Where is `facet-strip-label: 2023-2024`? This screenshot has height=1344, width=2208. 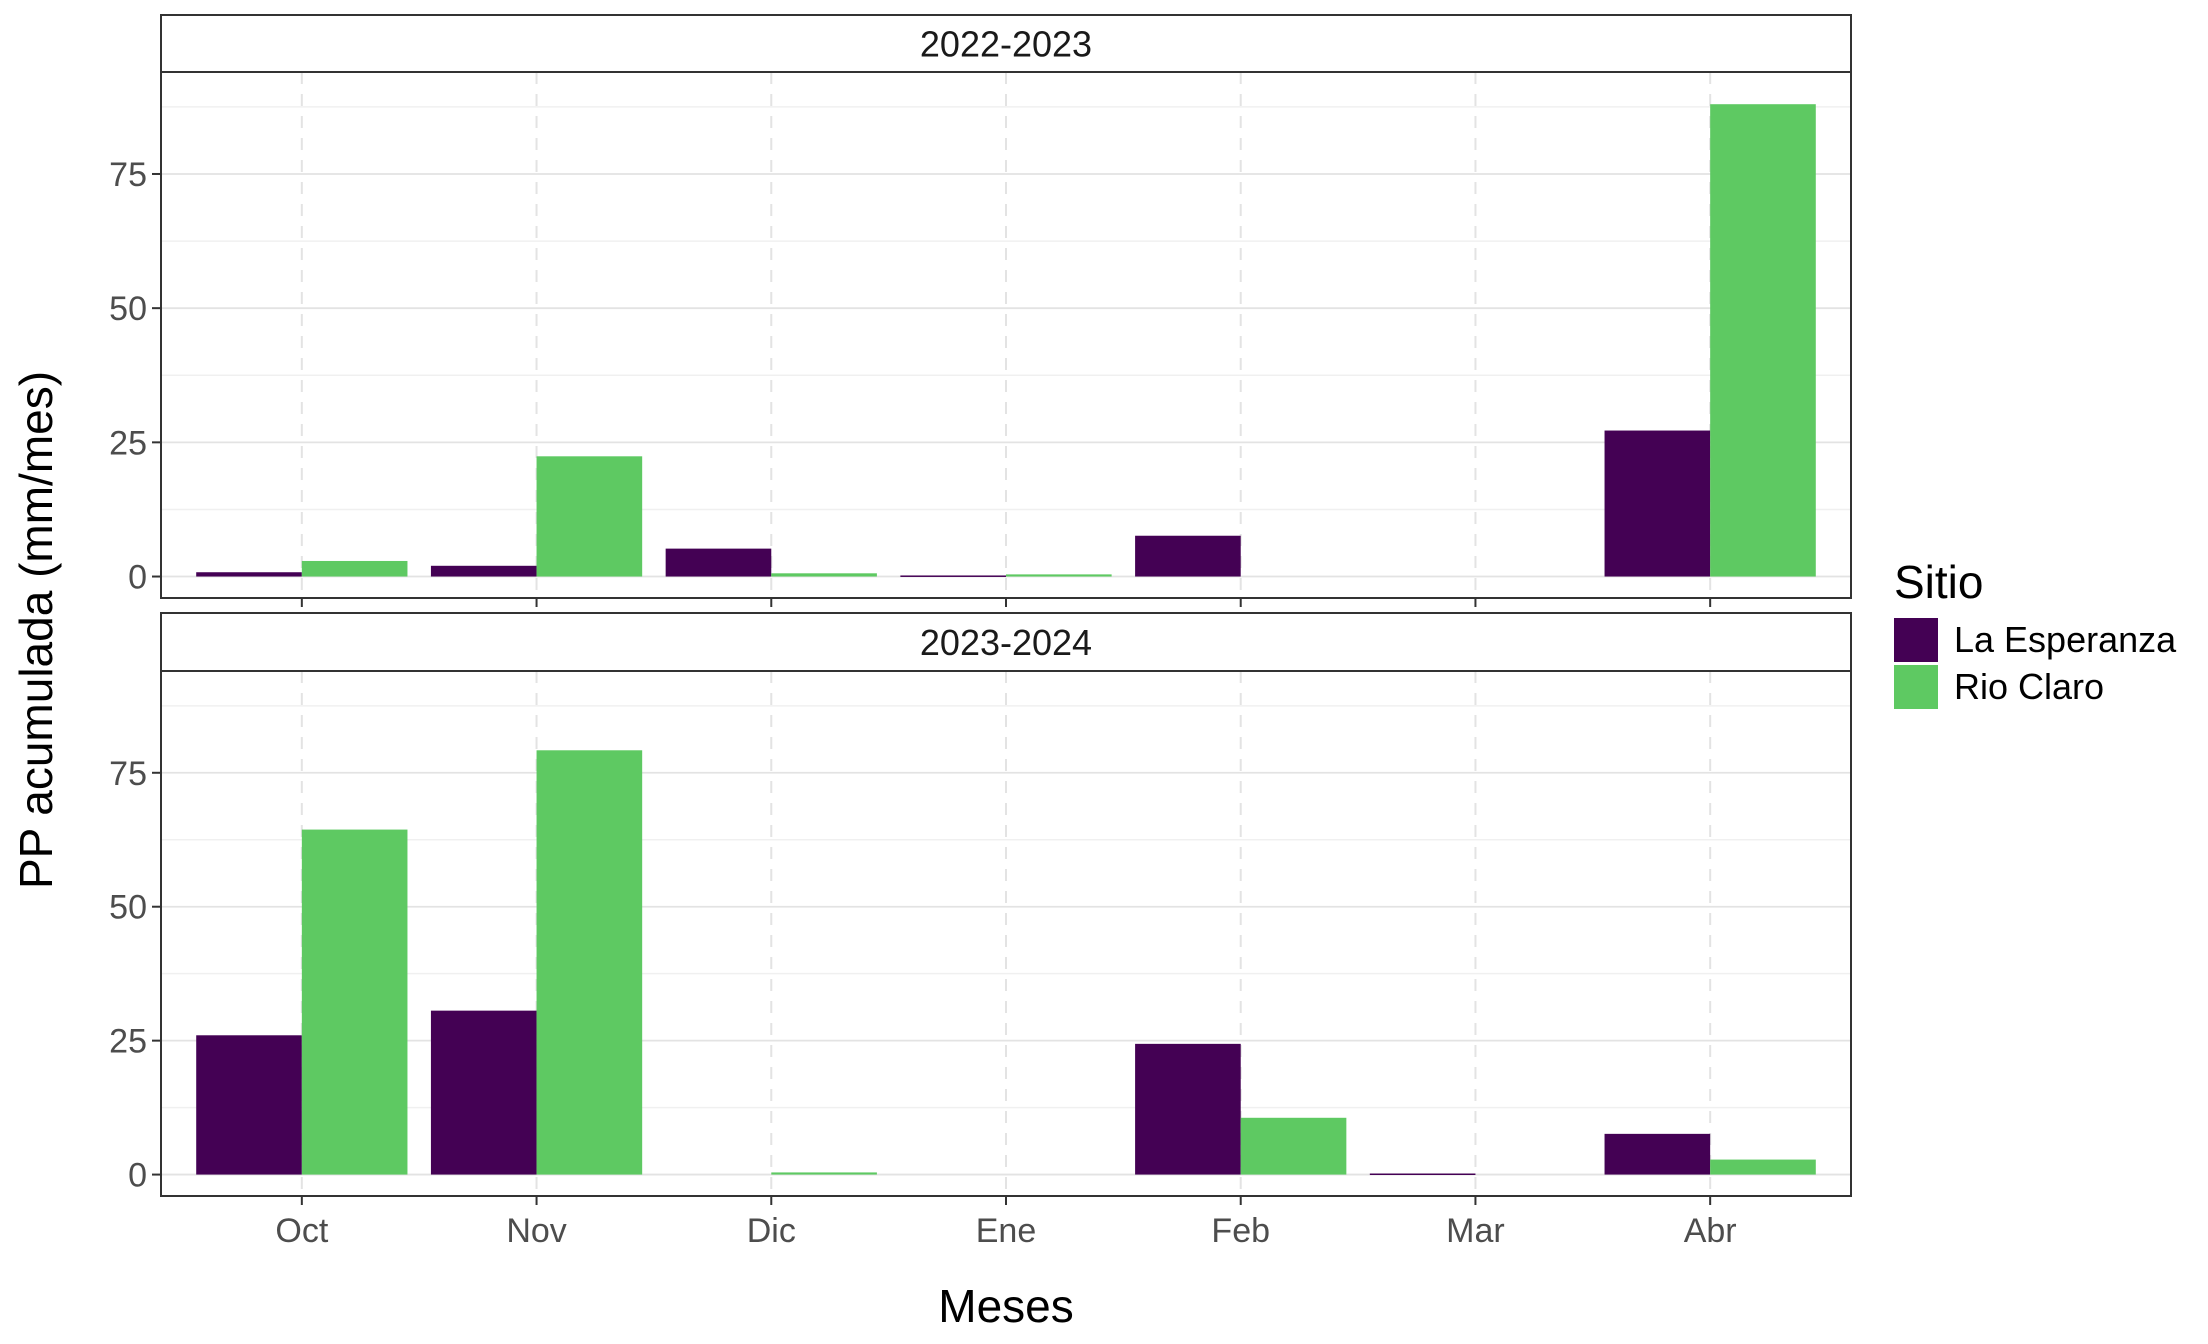 facet-strip-label: 2023-2024 is located at coordinates (1006, 642).